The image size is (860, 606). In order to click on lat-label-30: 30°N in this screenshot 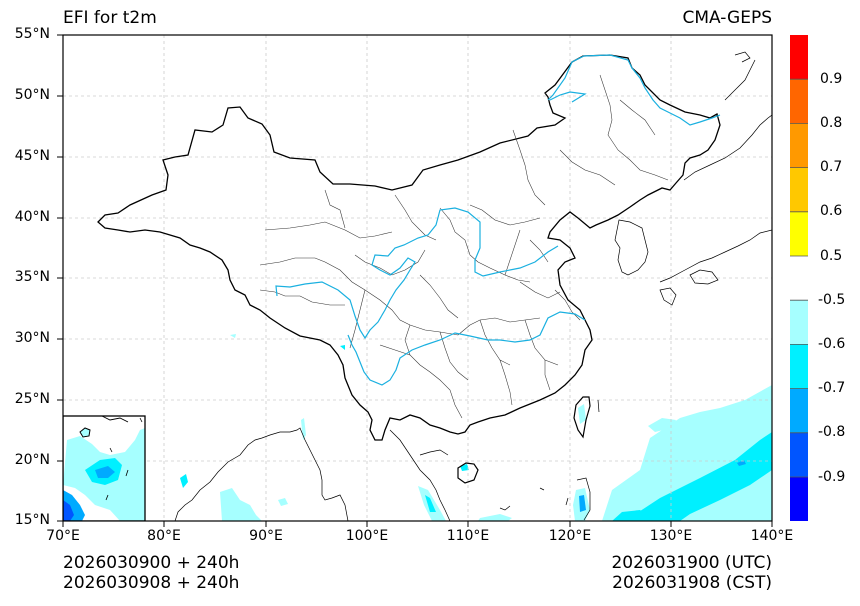, I will do `click(32, 338)`.